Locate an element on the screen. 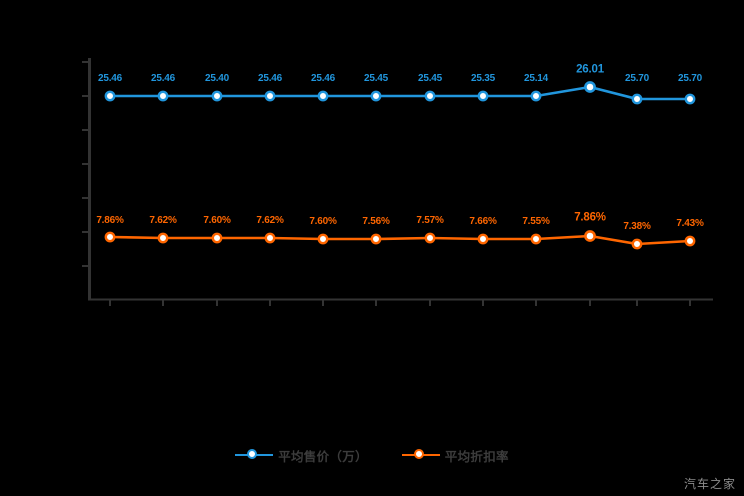 This screenshot has height=496, width=744. series-line-orange is located at coordinates (400, 240).